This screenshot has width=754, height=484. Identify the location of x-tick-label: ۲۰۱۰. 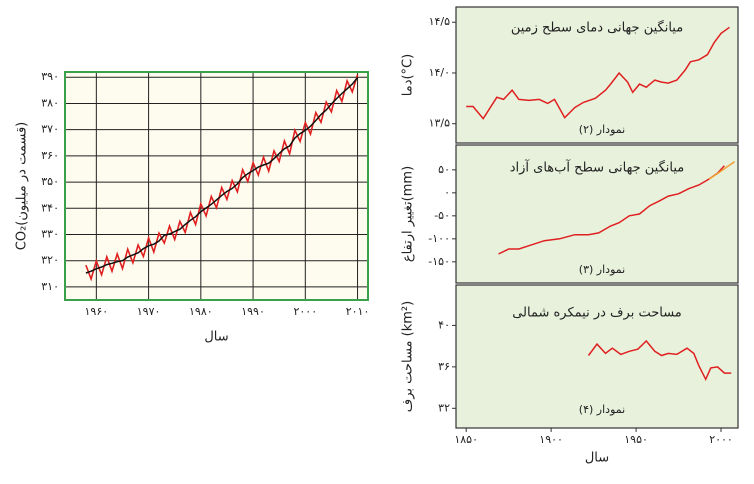
(358, 311).